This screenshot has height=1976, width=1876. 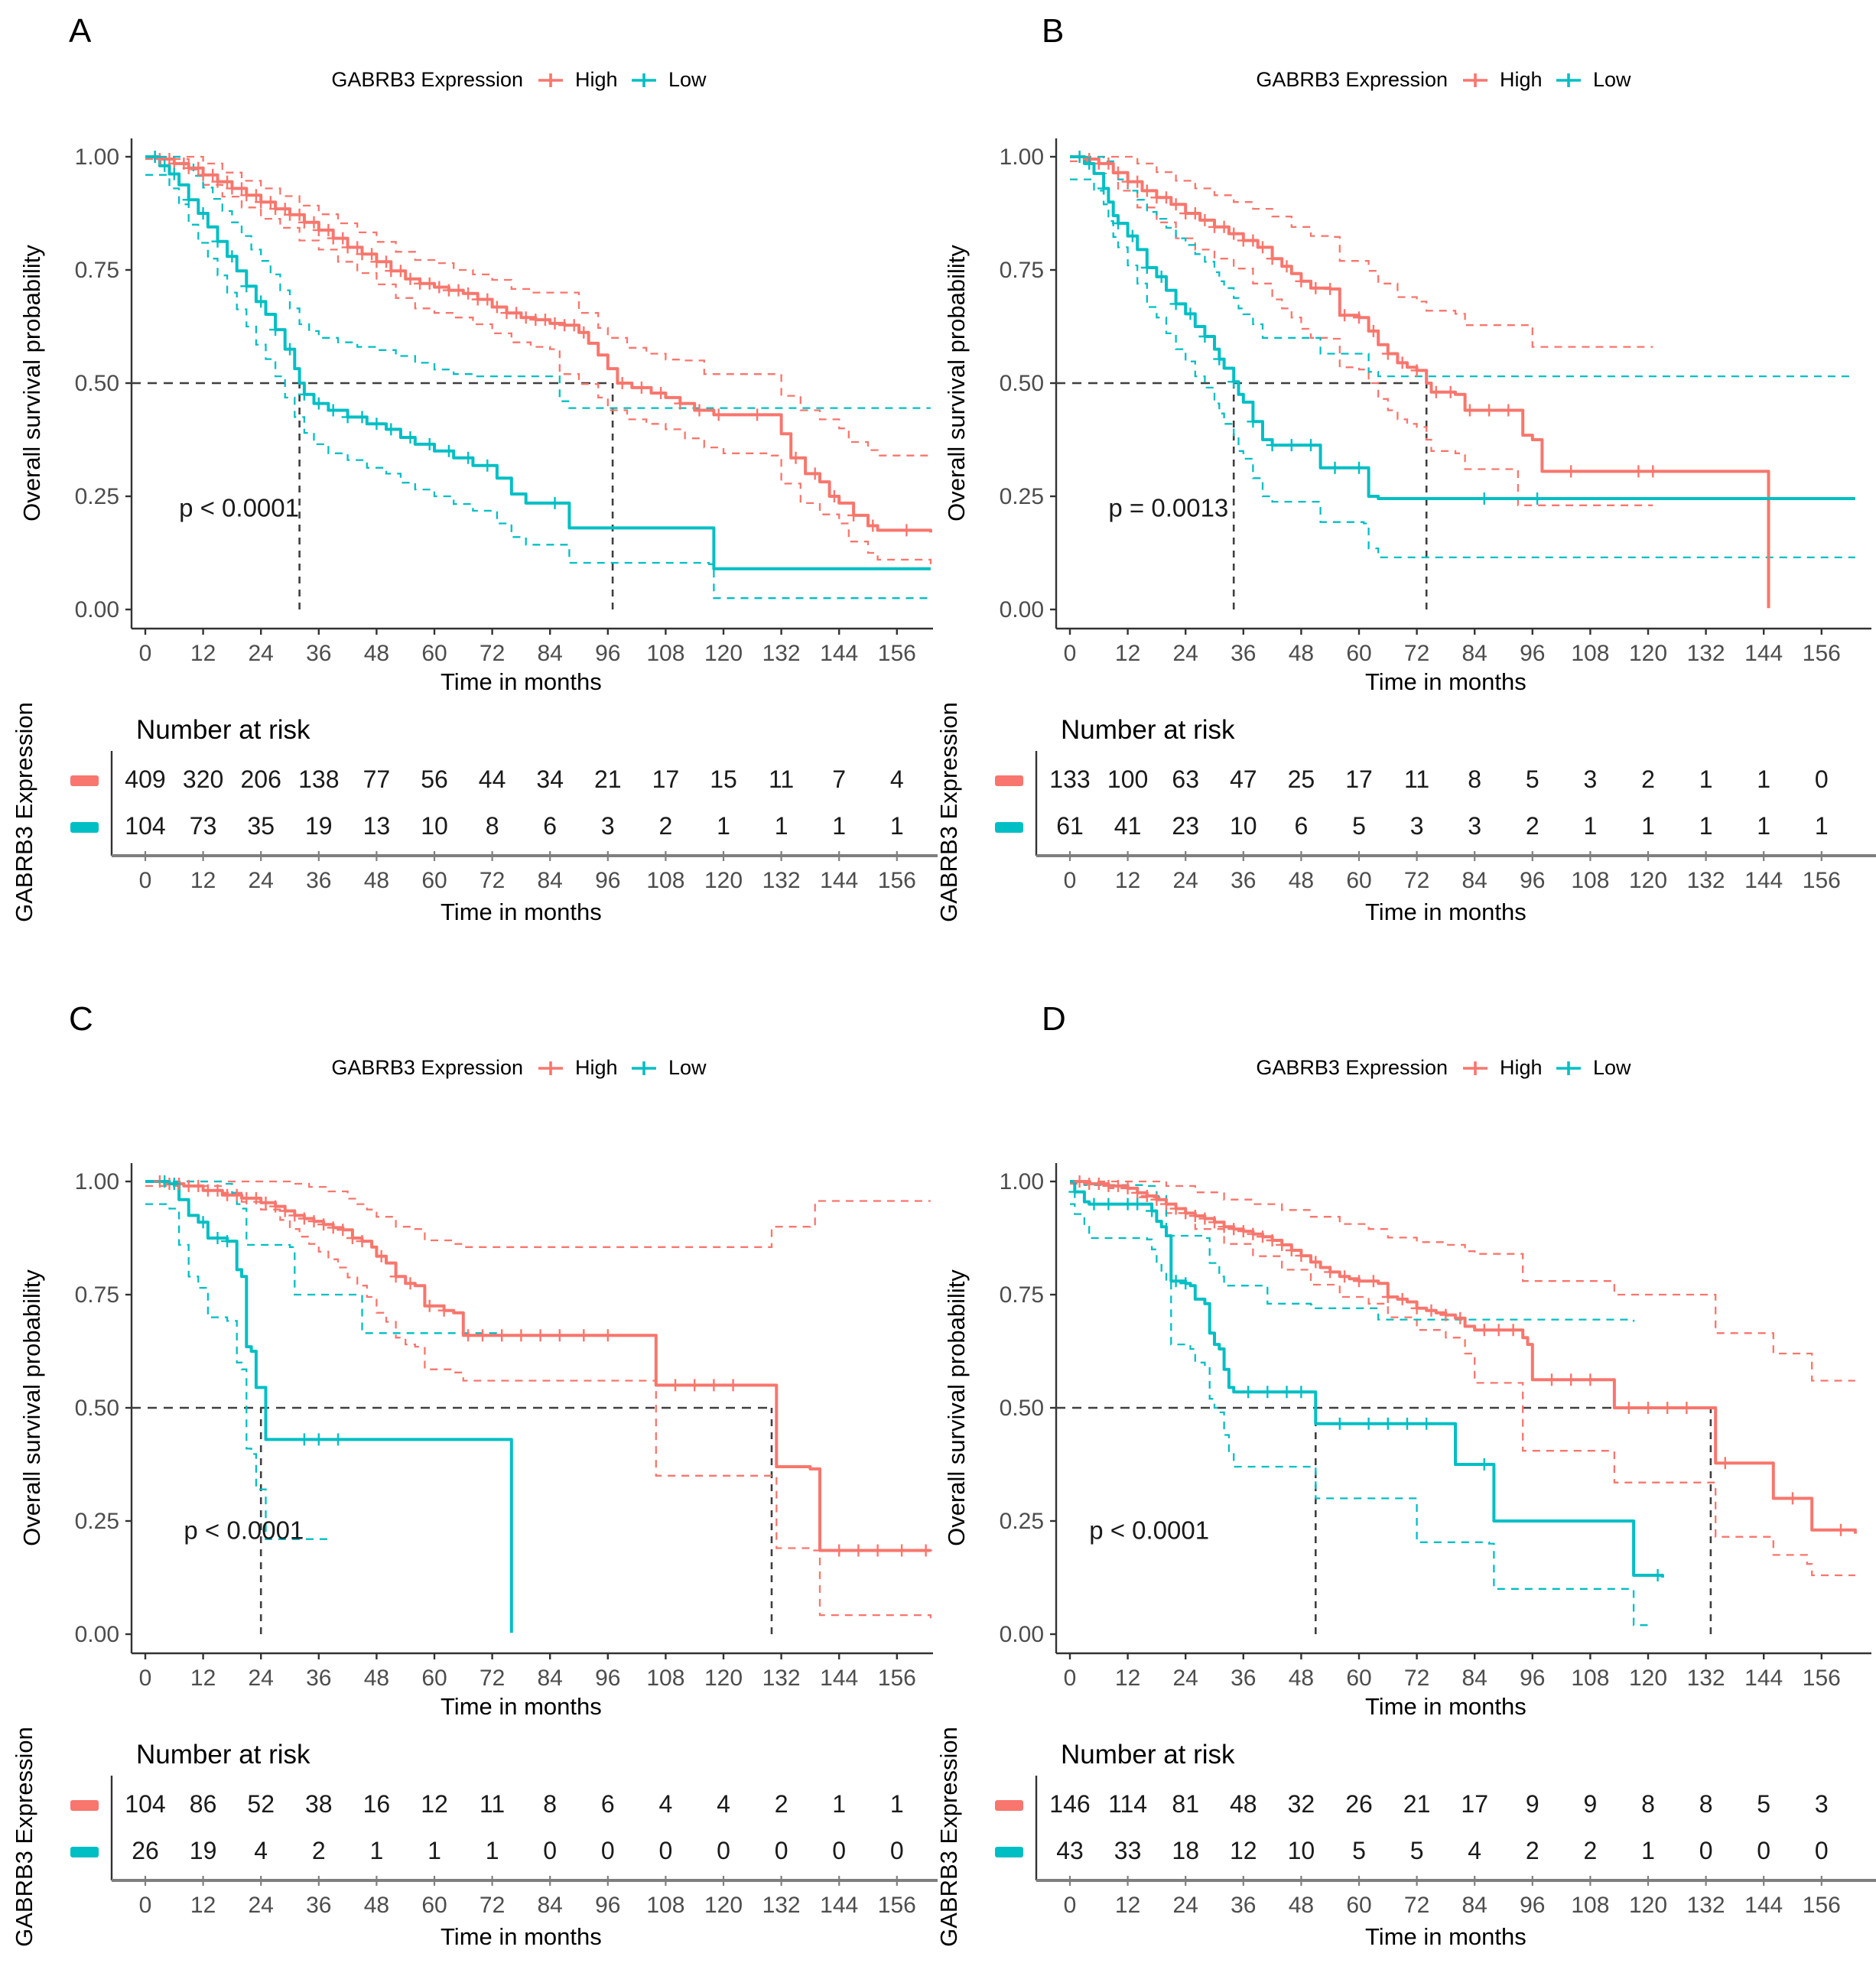 What do you see at coordinates (1612, 1067) in the screenshot?
I see `legend-label: Low` at bounding box center [1612, 1067].